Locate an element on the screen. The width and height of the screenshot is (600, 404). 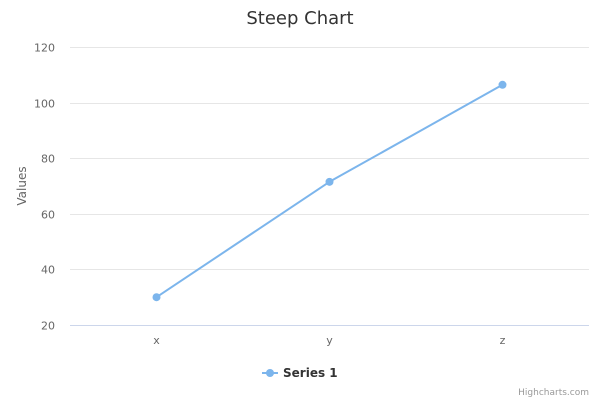
y-tick-label: 20 is located at coordinates (48, 326).